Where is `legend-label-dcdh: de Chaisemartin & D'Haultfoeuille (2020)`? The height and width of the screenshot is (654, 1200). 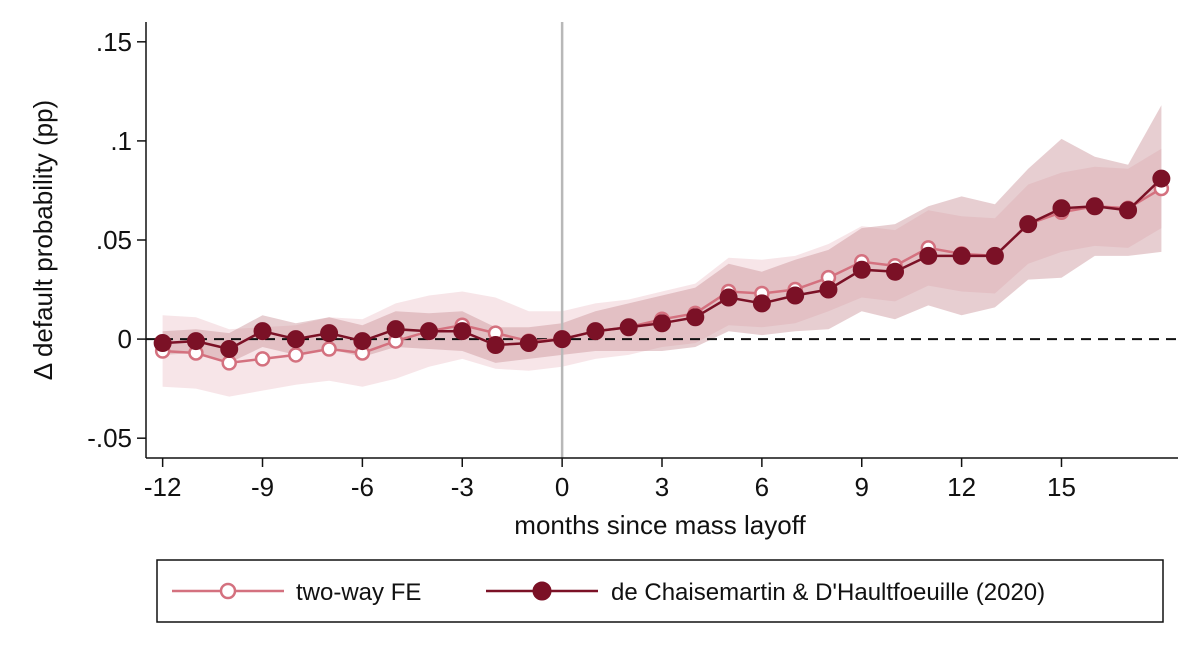 legend-label-dcdh: de Chaisemartin & D'Haultfoeuille (2020) is located at coordinates (828, 592).